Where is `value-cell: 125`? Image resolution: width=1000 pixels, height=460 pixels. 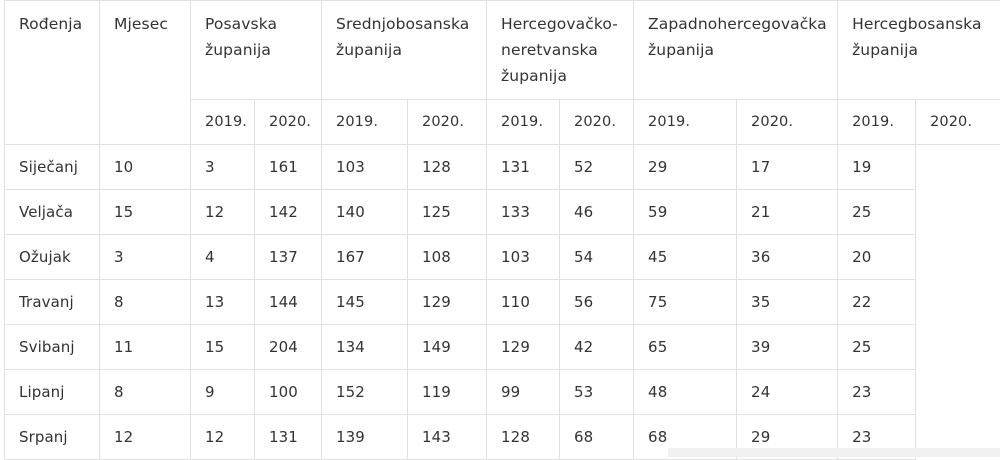
value-cell: 125 is located at coordinates (447, 212).